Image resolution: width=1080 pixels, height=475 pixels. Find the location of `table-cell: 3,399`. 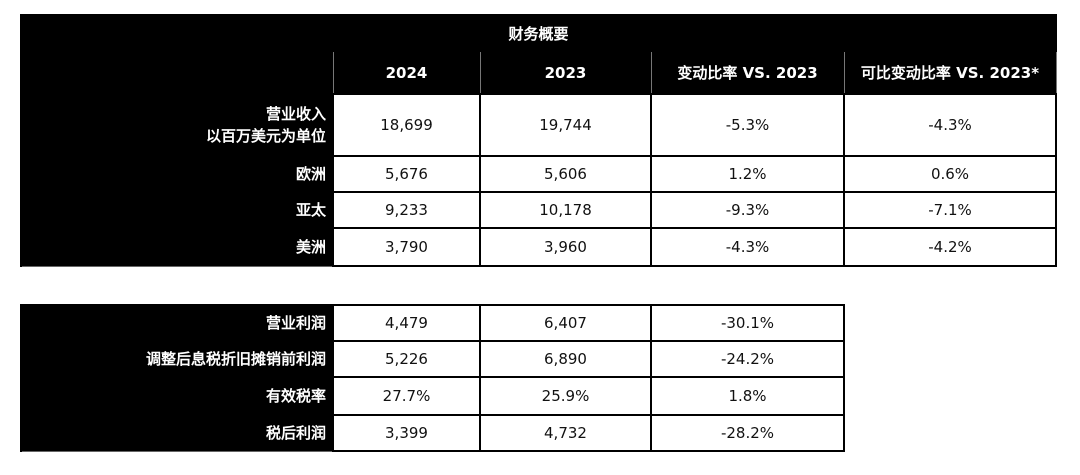

table-cell: 3,399 is located at coordinates (406, 433).